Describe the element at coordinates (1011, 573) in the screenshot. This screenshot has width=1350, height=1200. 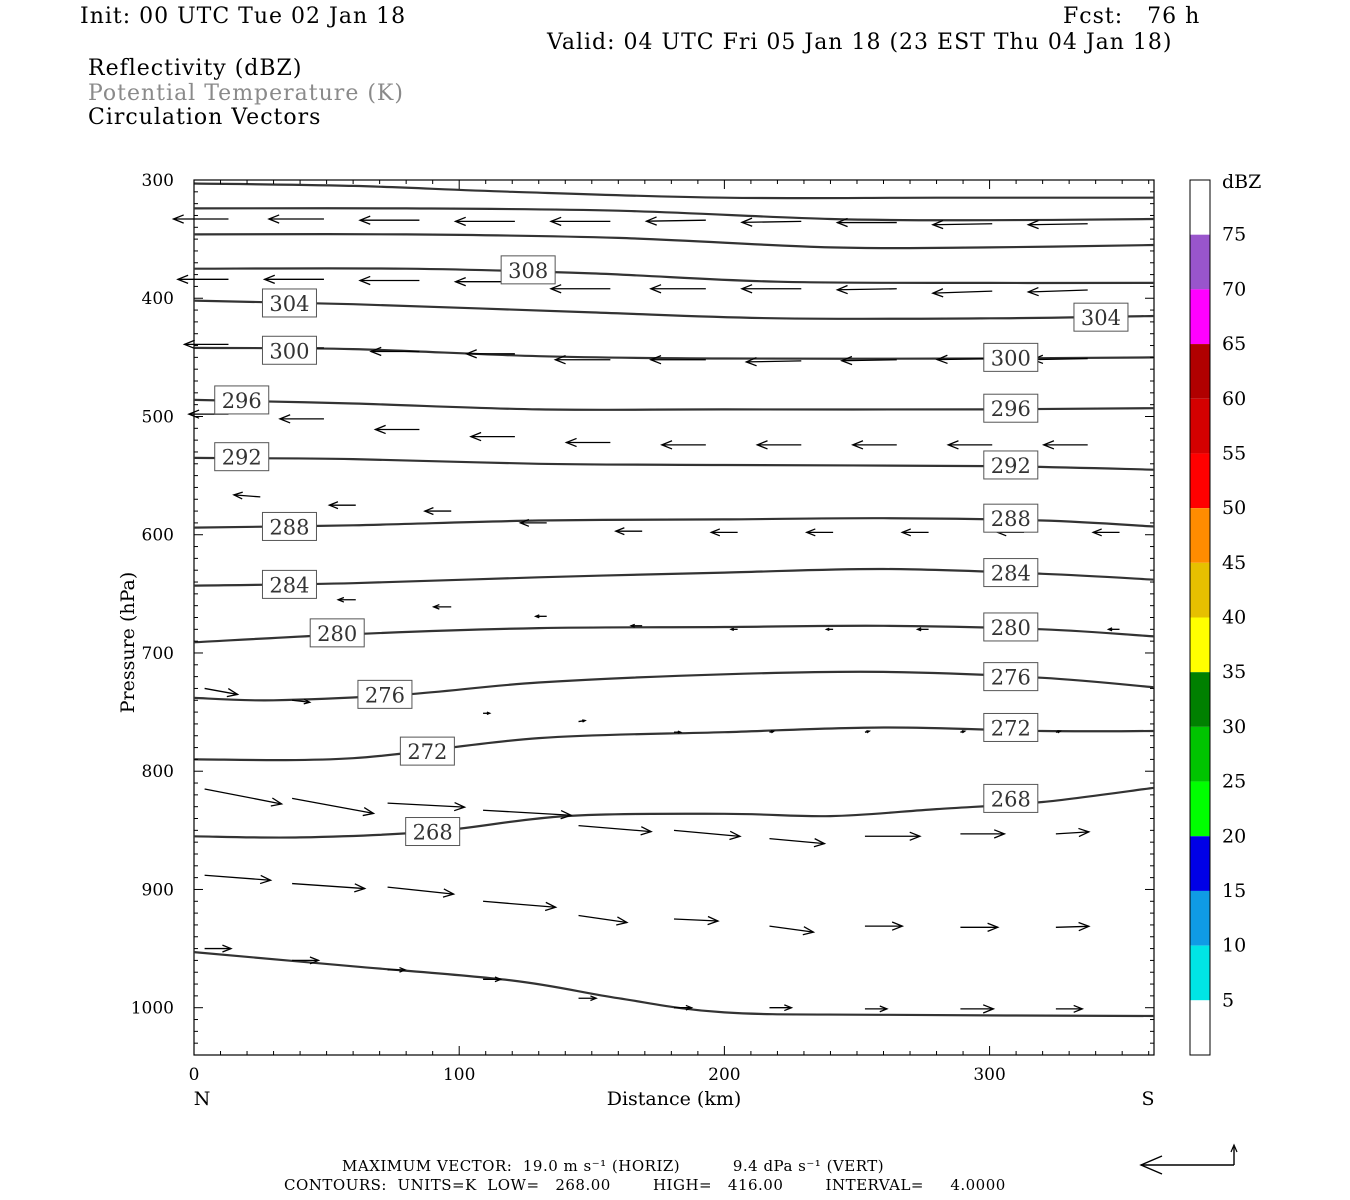
I see `contour-label: 284` at that location.